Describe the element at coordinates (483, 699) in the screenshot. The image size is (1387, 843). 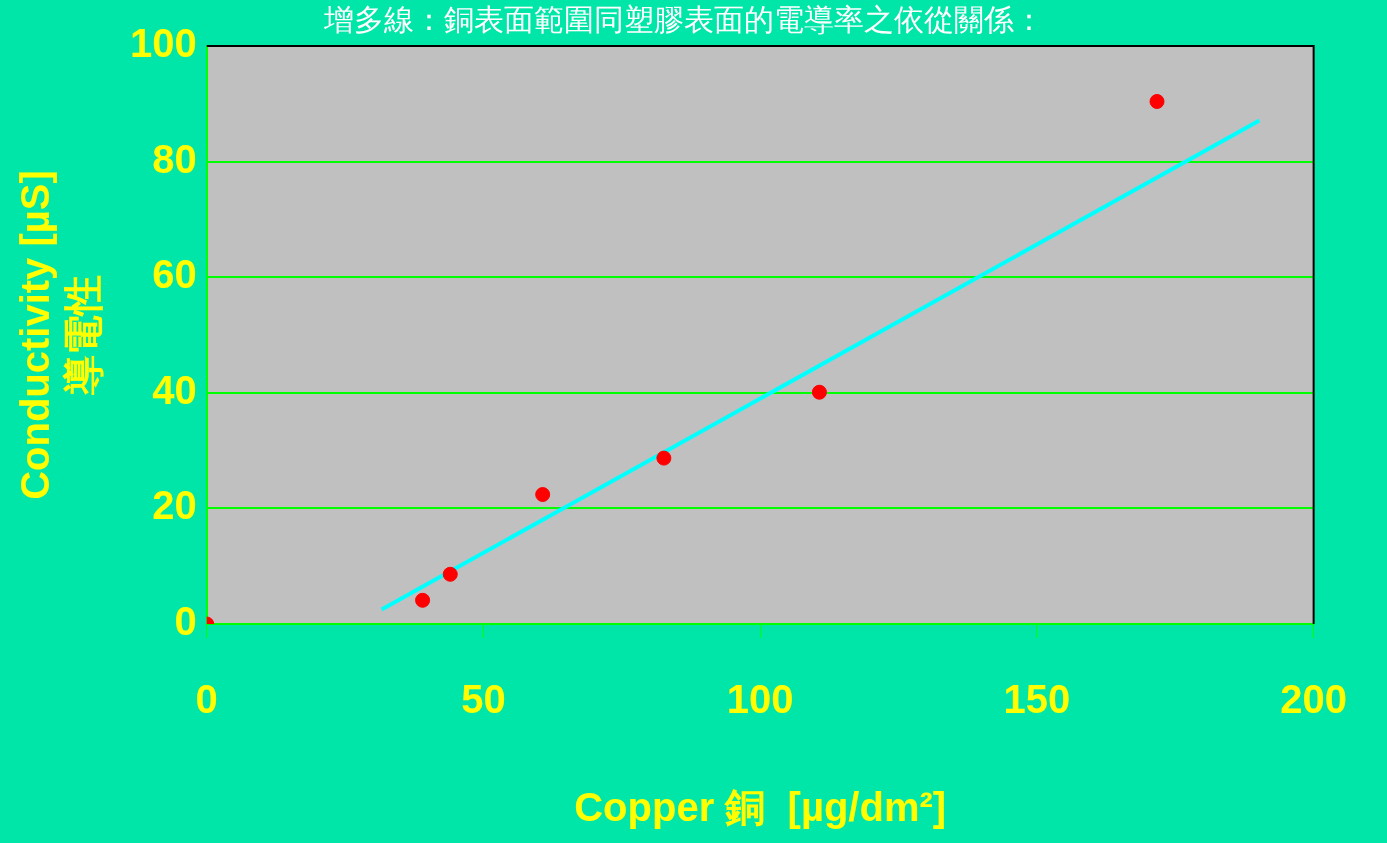
I see `x-tick-label: 50` at that location.